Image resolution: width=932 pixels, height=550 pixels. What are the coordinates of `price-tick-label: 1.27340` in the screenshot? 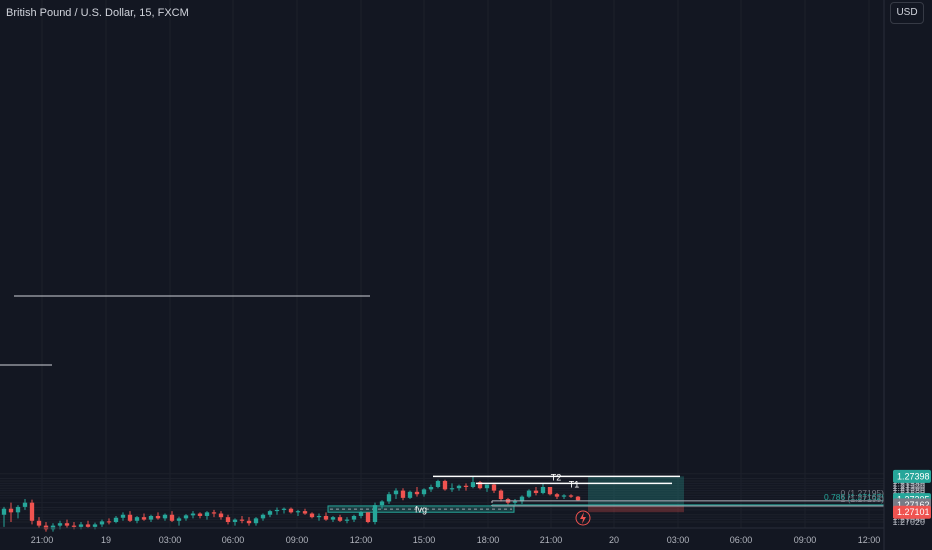 It's located at (908, 483).